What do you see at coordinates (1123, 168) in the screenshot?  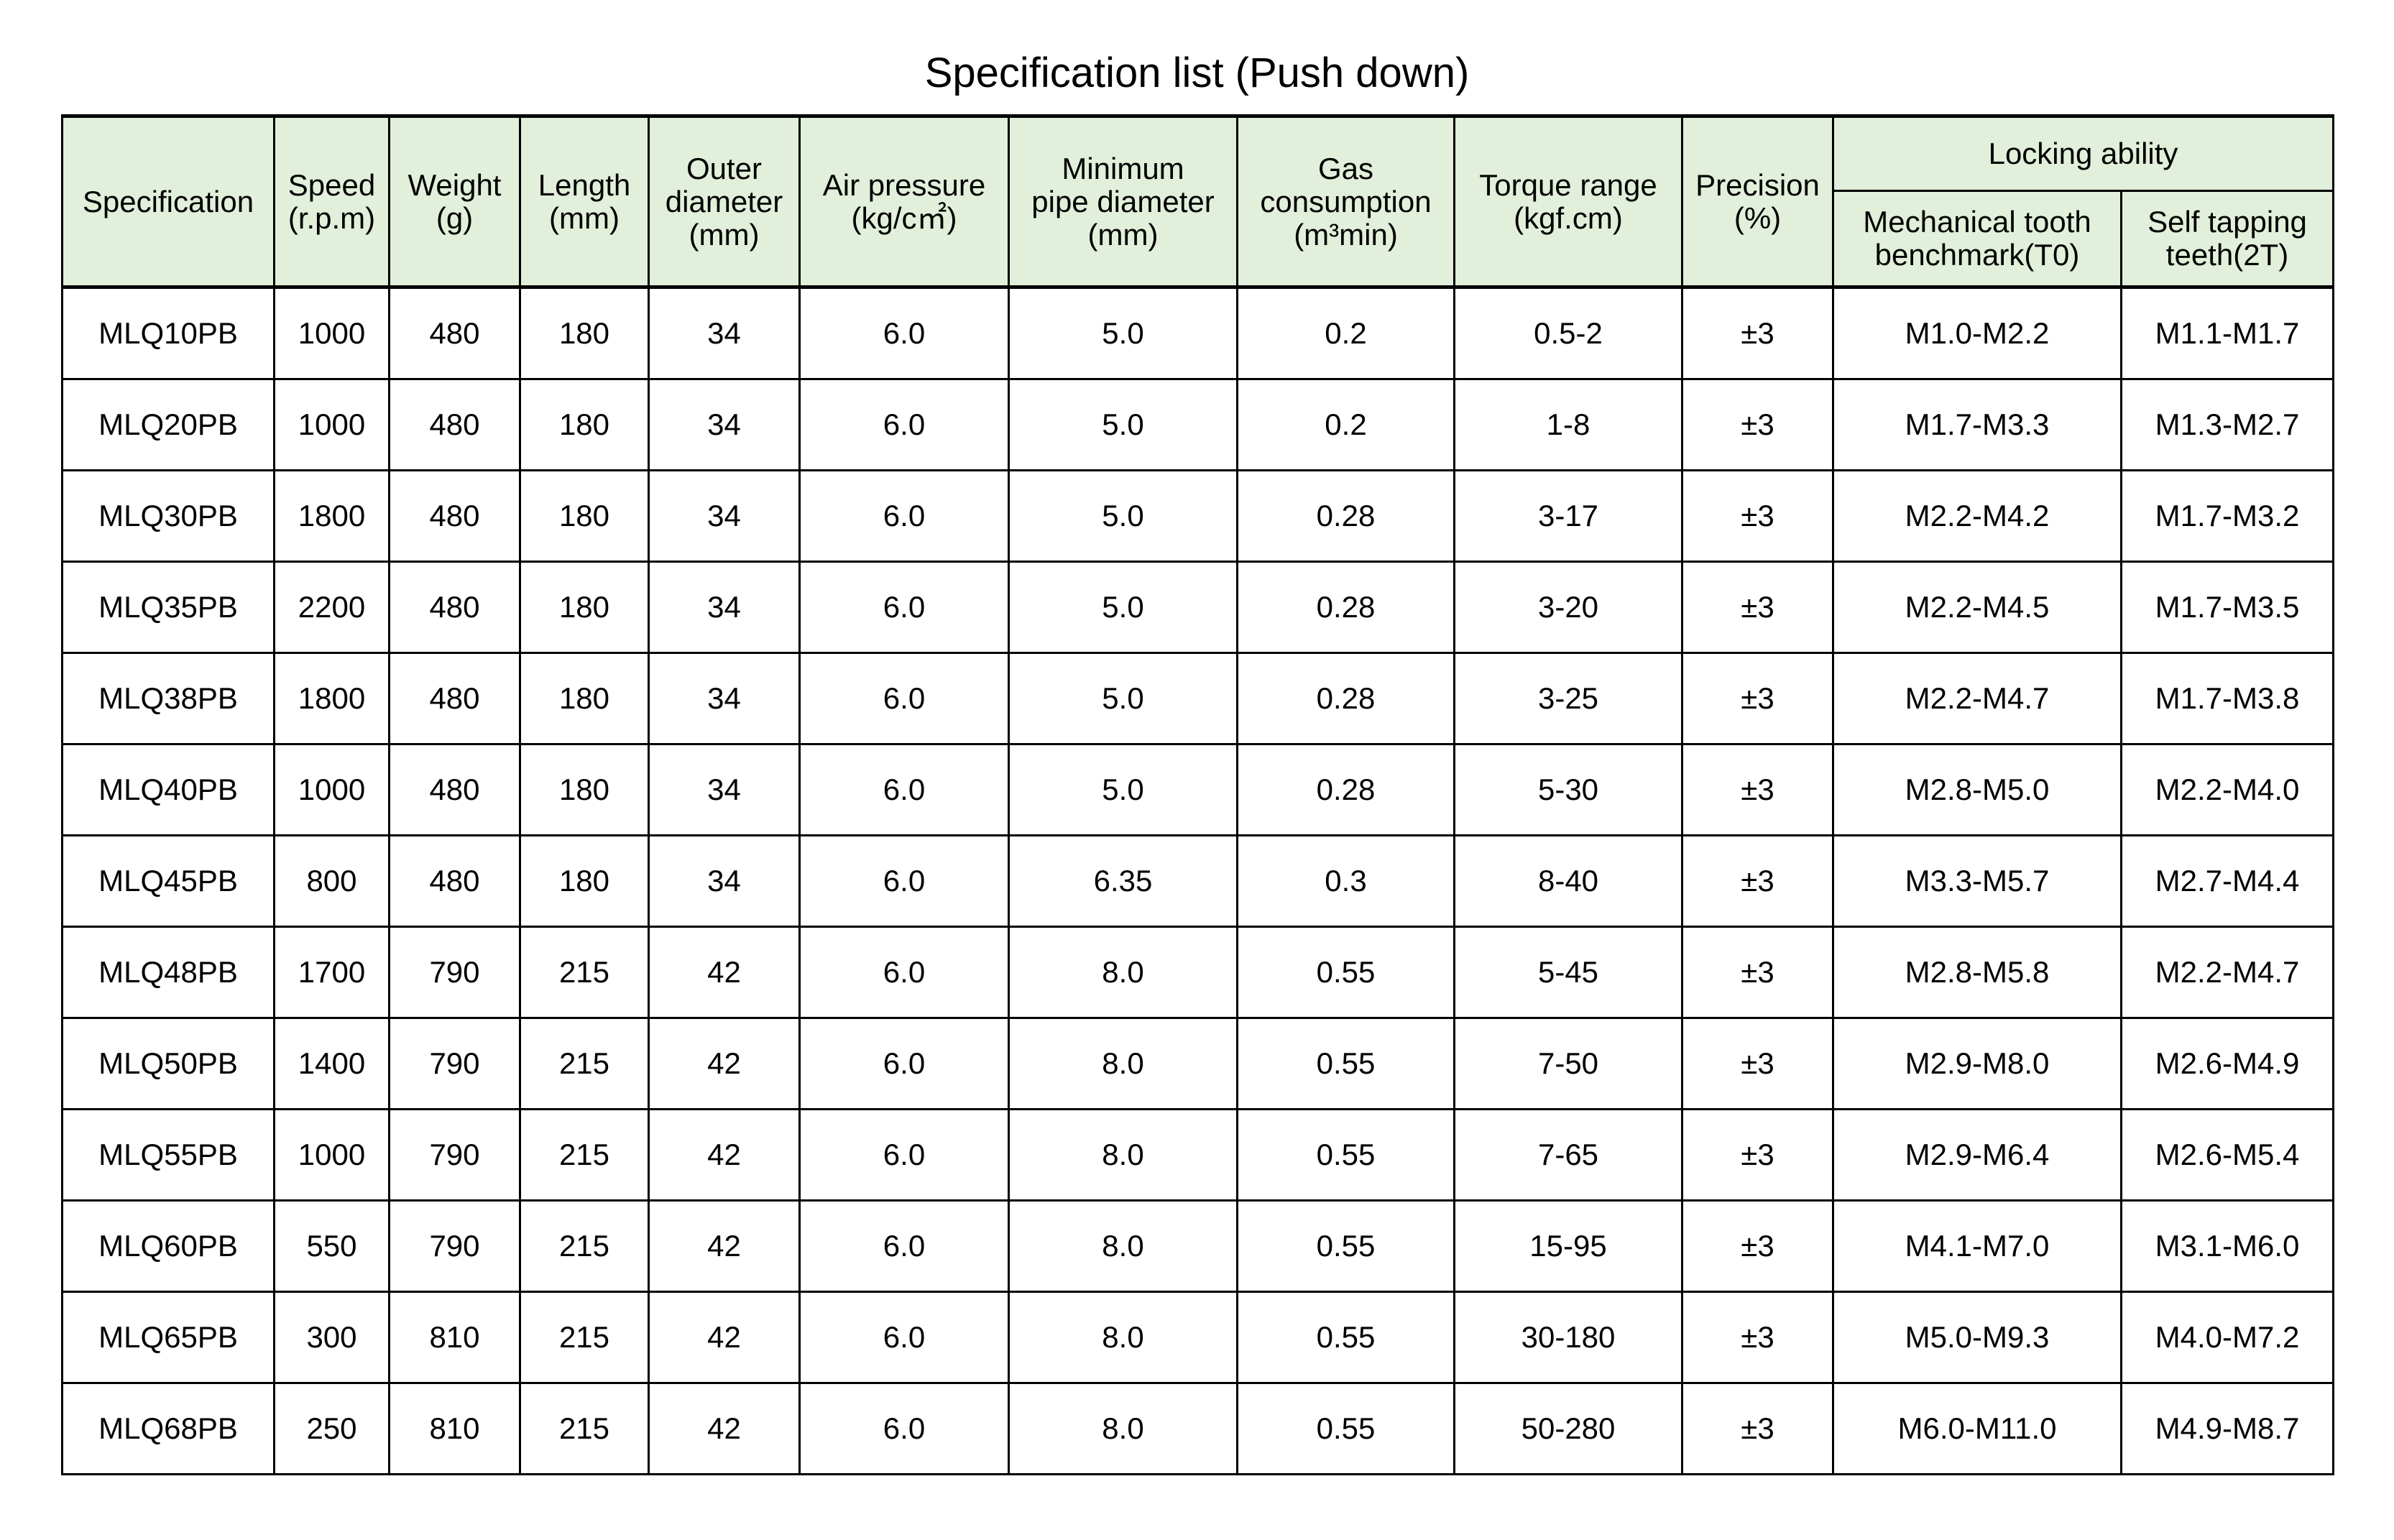 I see `header-text-line: Minimum` at bounding box center [1123, 168].